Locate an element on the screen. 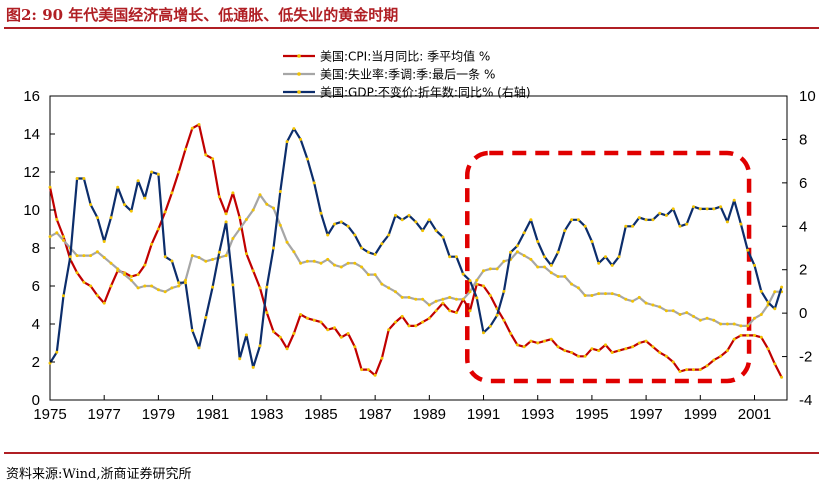  left-y-tick-label: 4 is located at coordinates (36, 324).